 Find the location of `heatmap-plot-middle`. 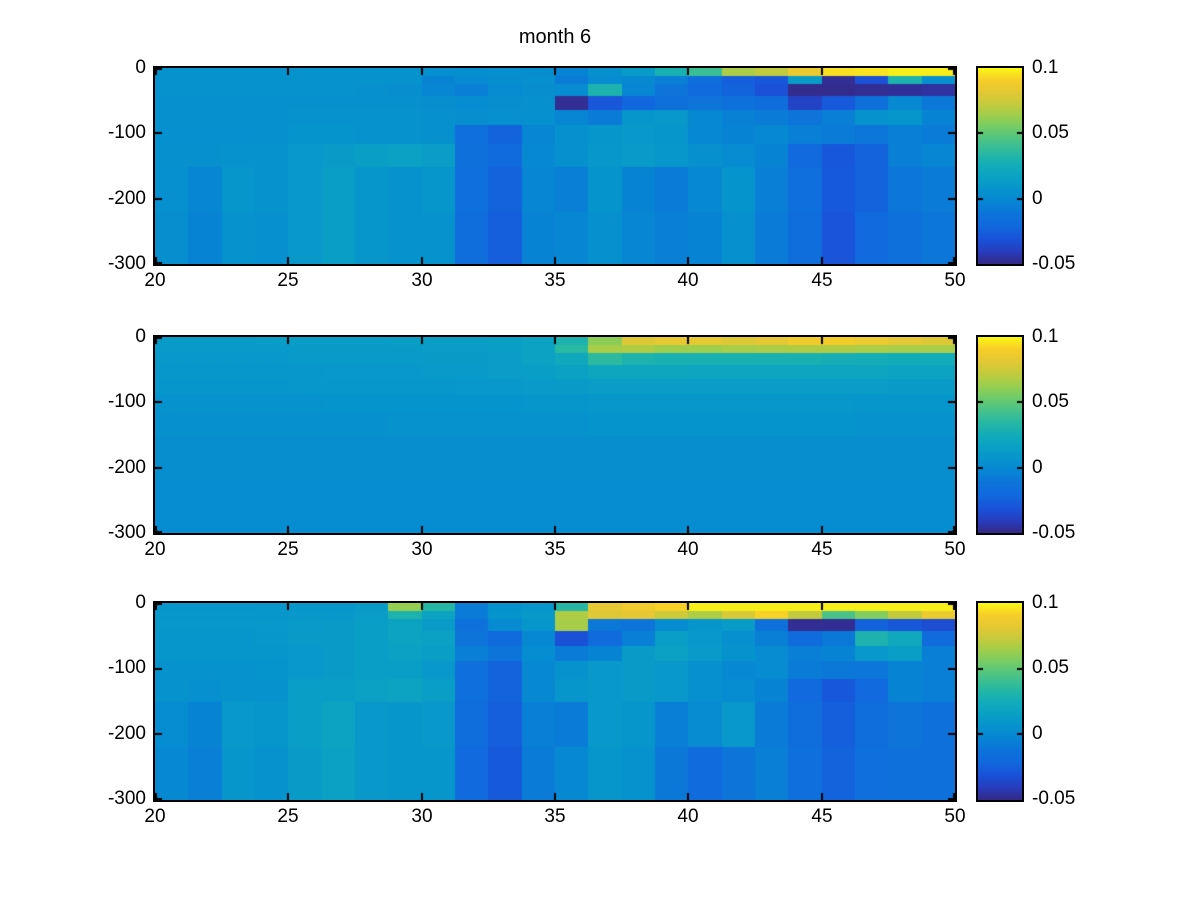

heatmap-plot-middle is located at coordinates (555, 435).